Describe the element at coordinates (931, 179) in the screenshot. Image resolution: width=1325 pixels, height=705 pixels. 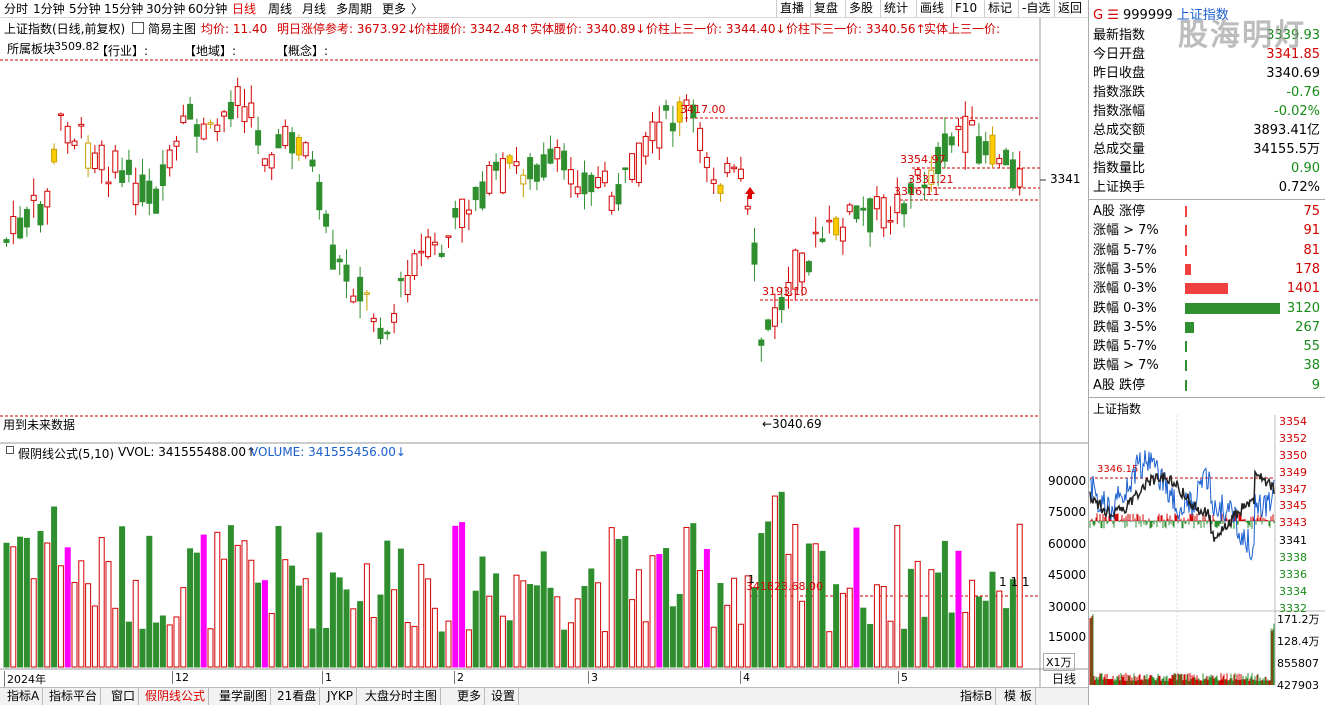
I see `annotation-3331: 3331.21` at that location.